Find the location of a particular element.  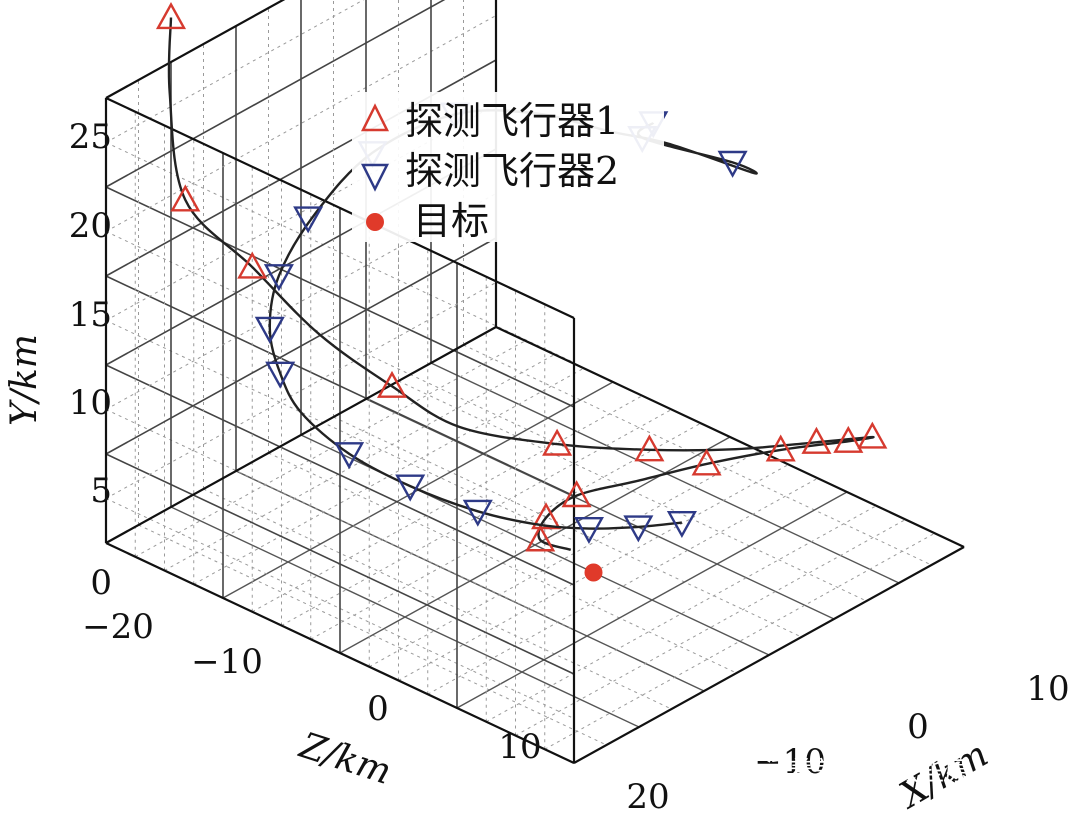

y-tick-label: 0 is located at coordinates (101, 583).